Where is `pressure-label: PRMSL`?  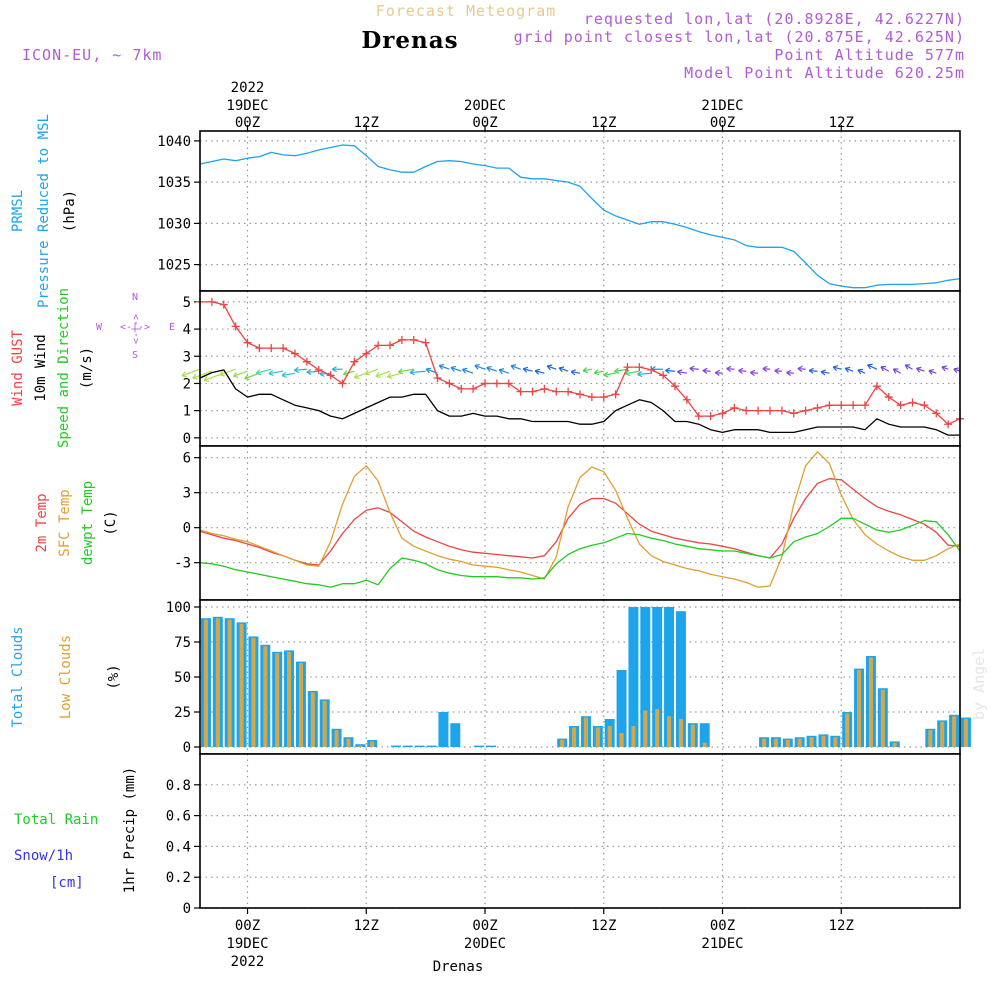 pressure-label: PRMSL is located at coordinates (18, 211).